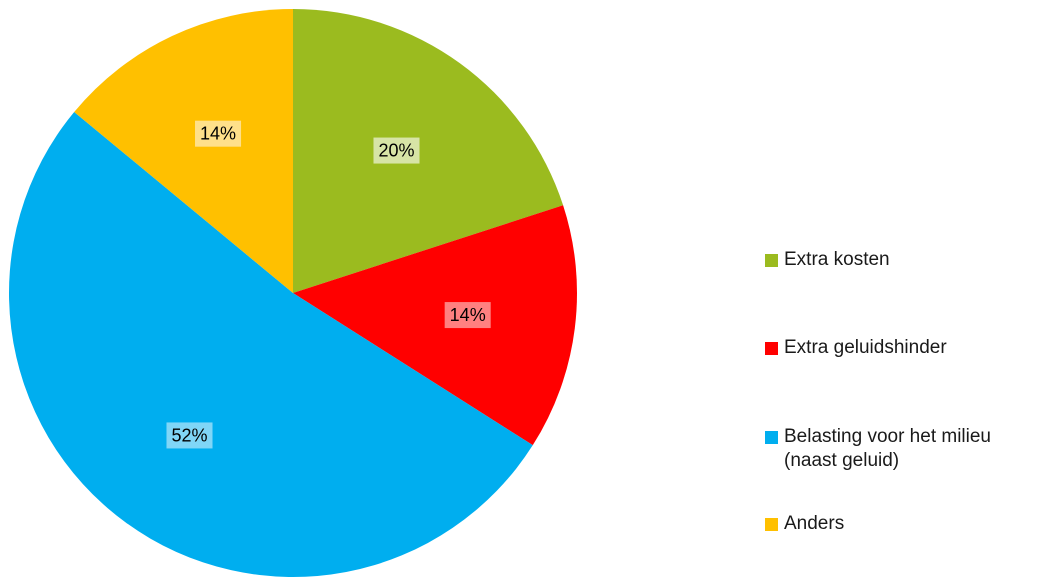 The image size is (1063, 579). What do you see at coordinates (435, 325) in the screenshot?
I see `pie-slice-extra-geluidshinder` at bounding box center [435, 325].